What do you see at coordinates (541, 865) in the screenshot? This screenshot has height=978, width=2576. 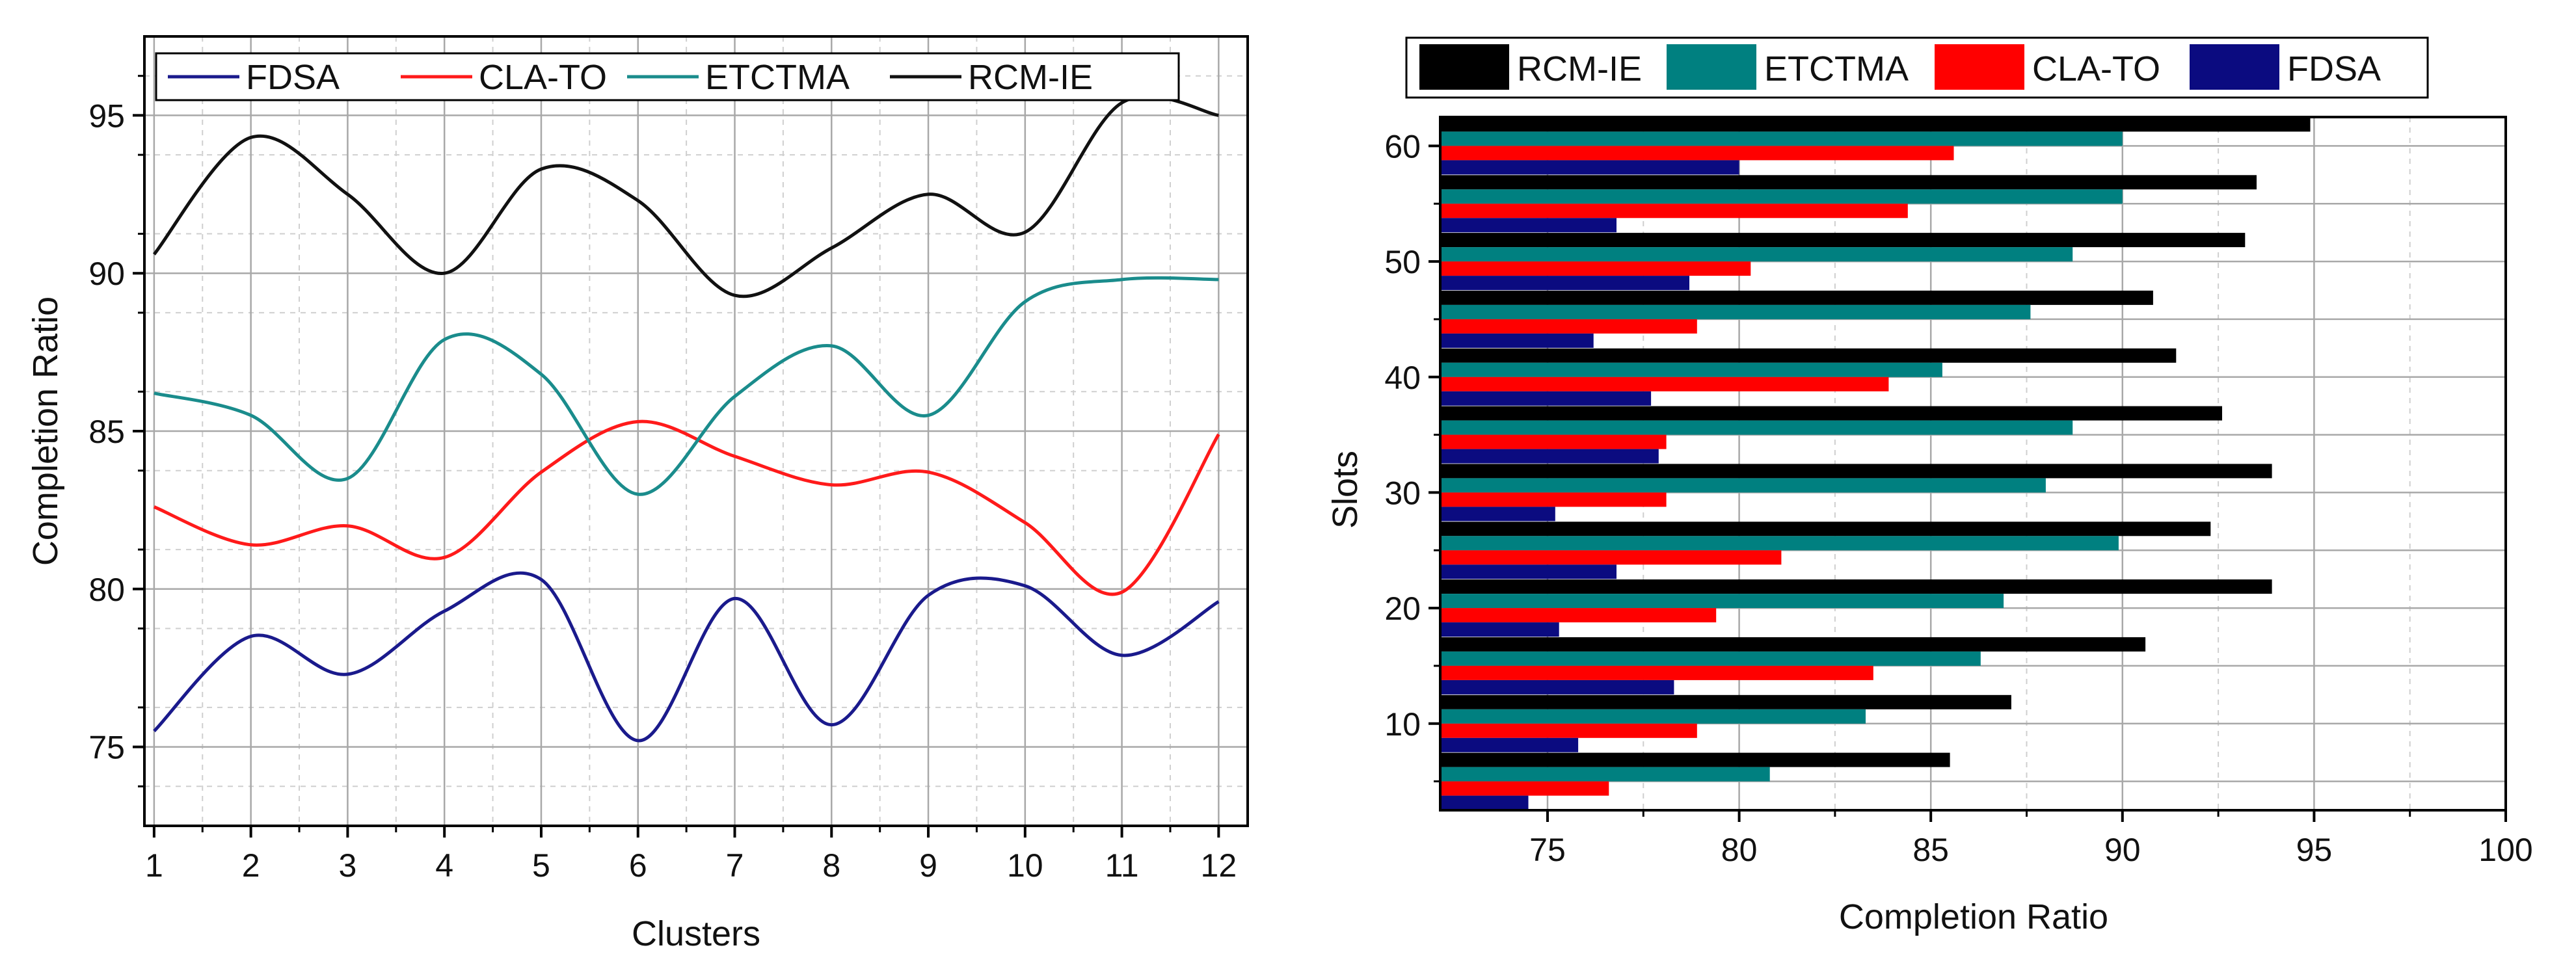 I see `x-tick-label: 5` at bounding box center [541, 865].